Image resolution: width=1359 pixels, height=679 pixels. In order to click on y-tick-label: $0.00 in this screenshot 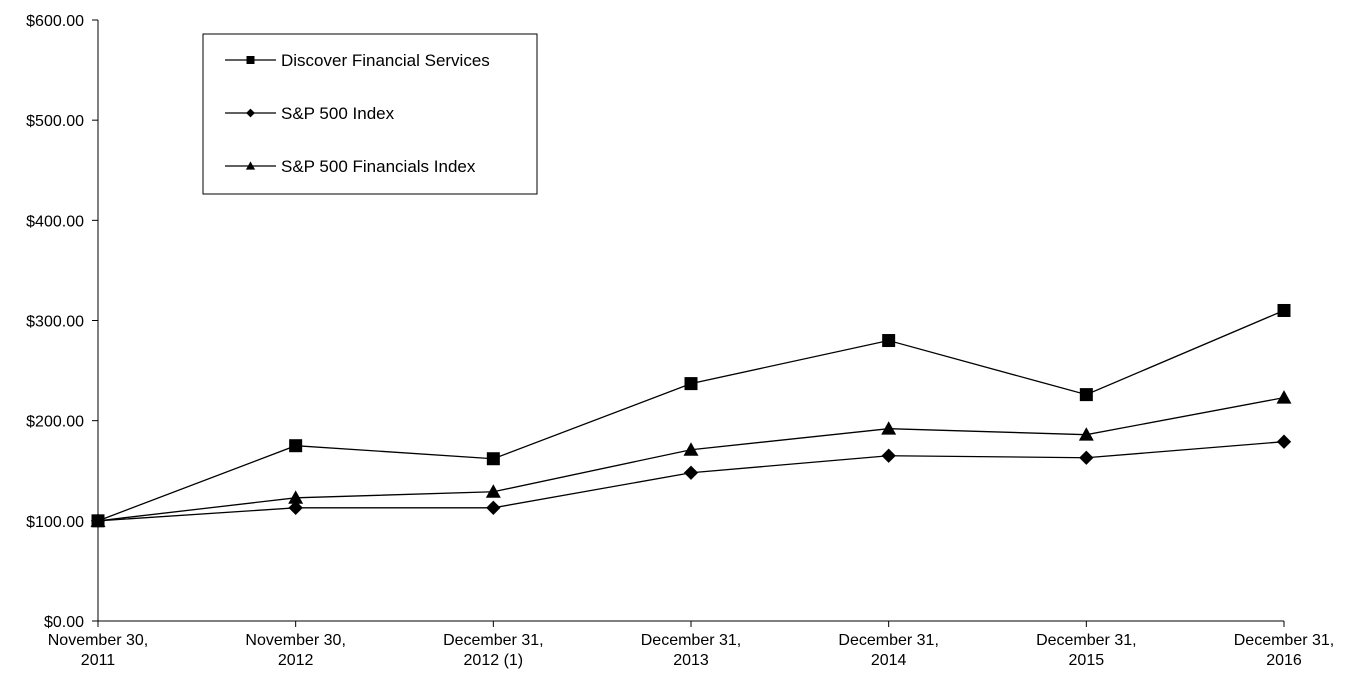, I will do `click(64, 622)`.